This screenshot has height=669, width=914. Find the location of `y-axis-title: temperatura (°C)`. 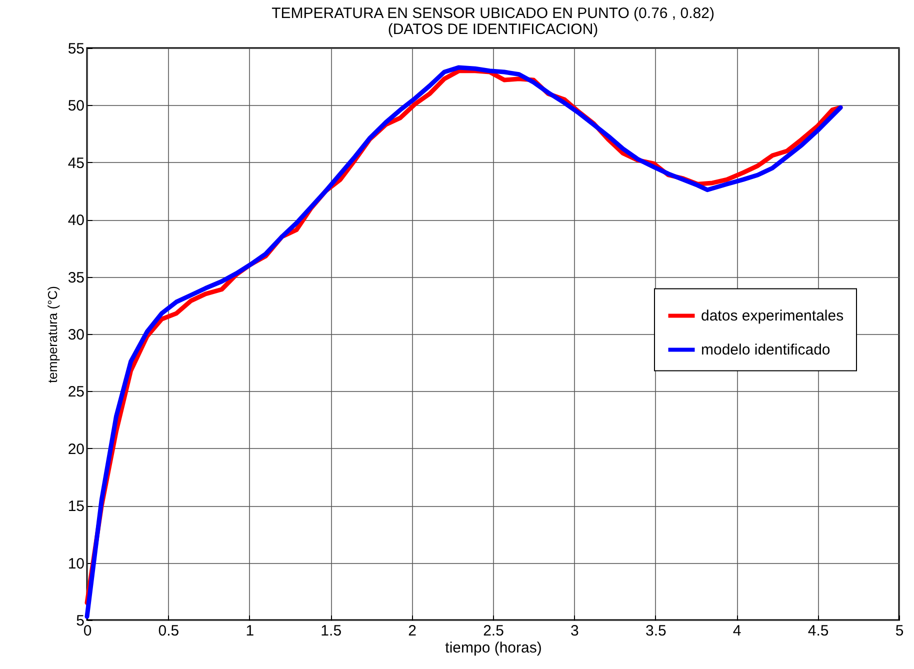

y-axis-title: temperatura (°C) is located at coordinates (52, 334).